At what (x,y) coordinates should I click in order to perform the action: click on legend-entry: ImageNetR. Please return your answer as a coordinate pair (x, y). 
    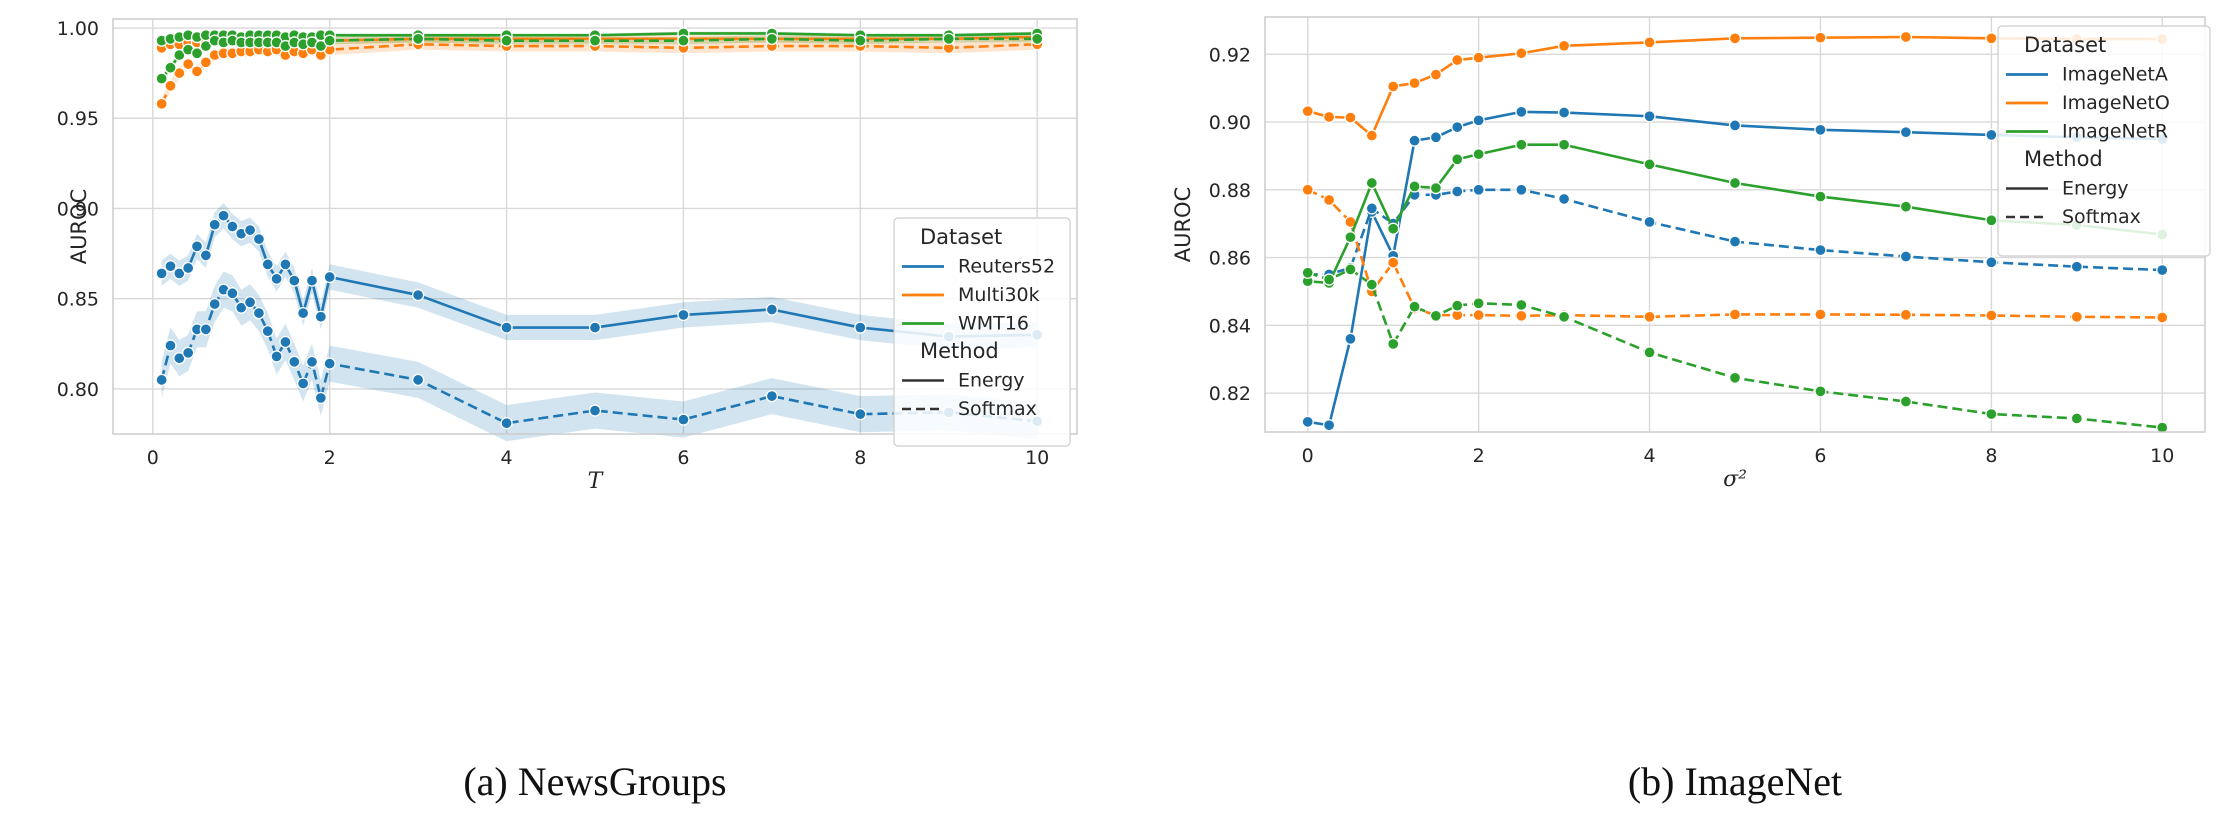
    Looking at the image, I should click on (2115, 132).